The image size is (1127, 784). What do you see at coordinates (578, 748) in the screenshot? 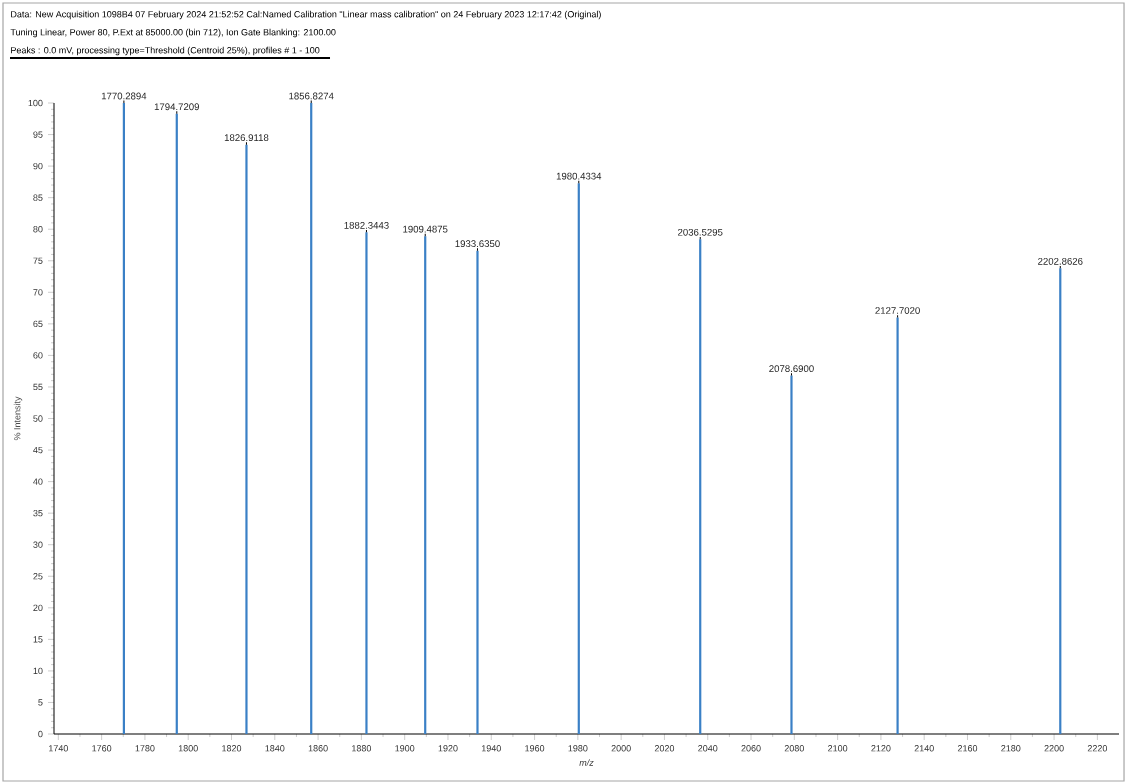
I see `x-tick-label: 1980` at bounding box center [578, 748].